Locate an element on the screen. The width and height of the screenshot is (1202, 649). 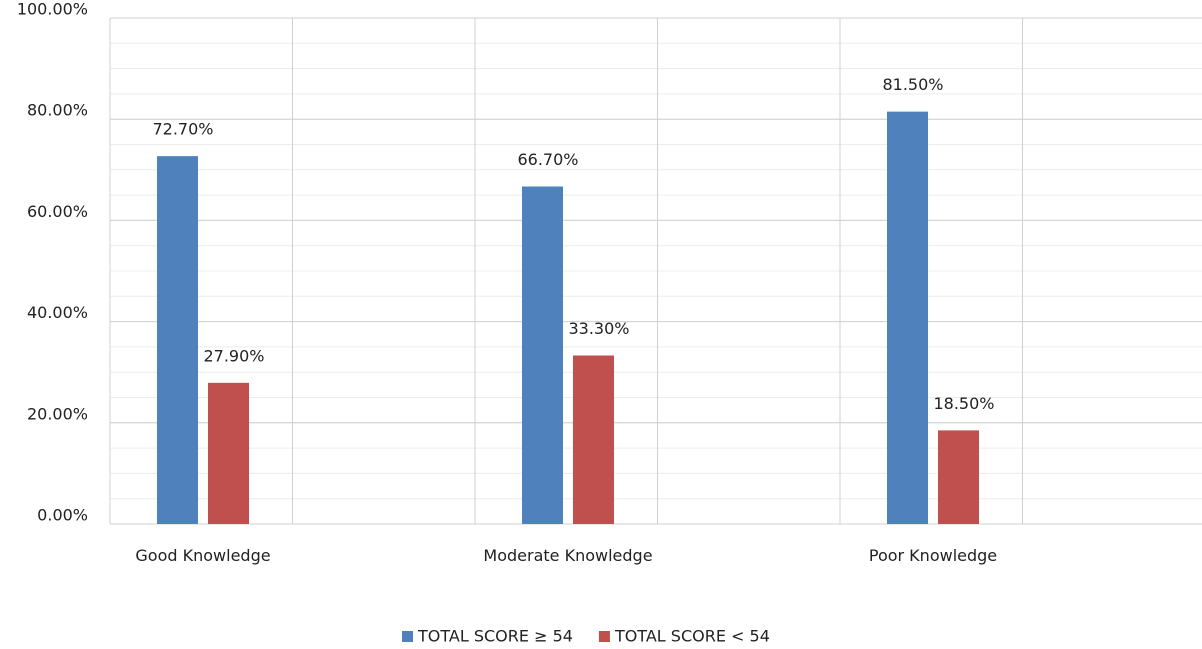
value-label: 66.70% is located at coordinates (547, 159).